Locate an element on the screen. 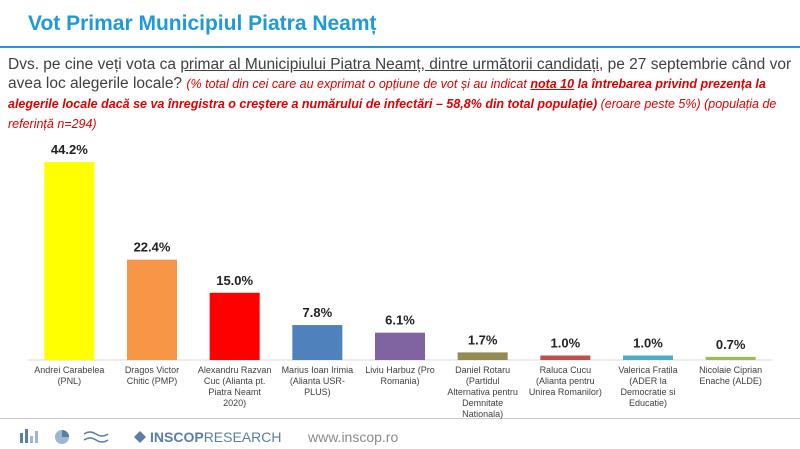 The image size is (800, 449). value-label: 0.7% is located at coordinates (731, 344).